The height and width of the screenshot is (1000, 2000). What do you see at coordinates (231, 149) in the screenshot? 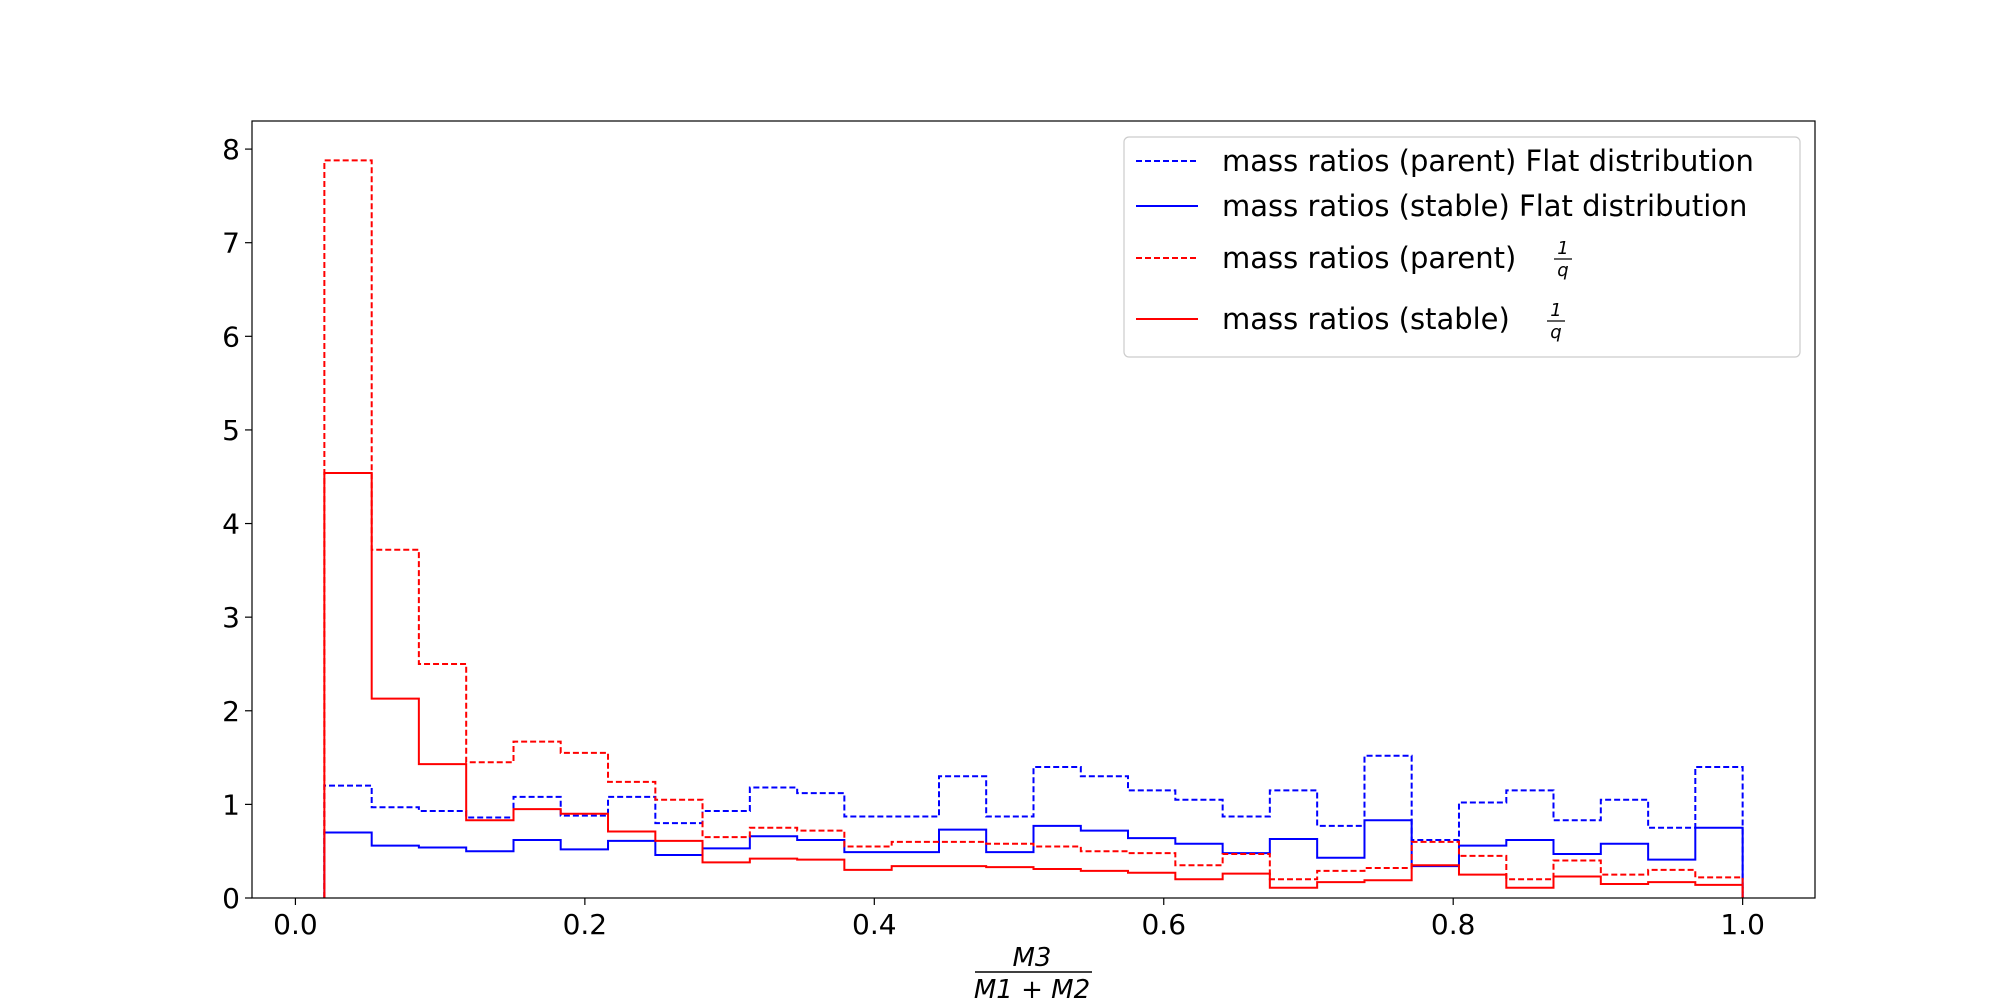
I see `y-tick-label: 8` at bounding box center [231, 149].